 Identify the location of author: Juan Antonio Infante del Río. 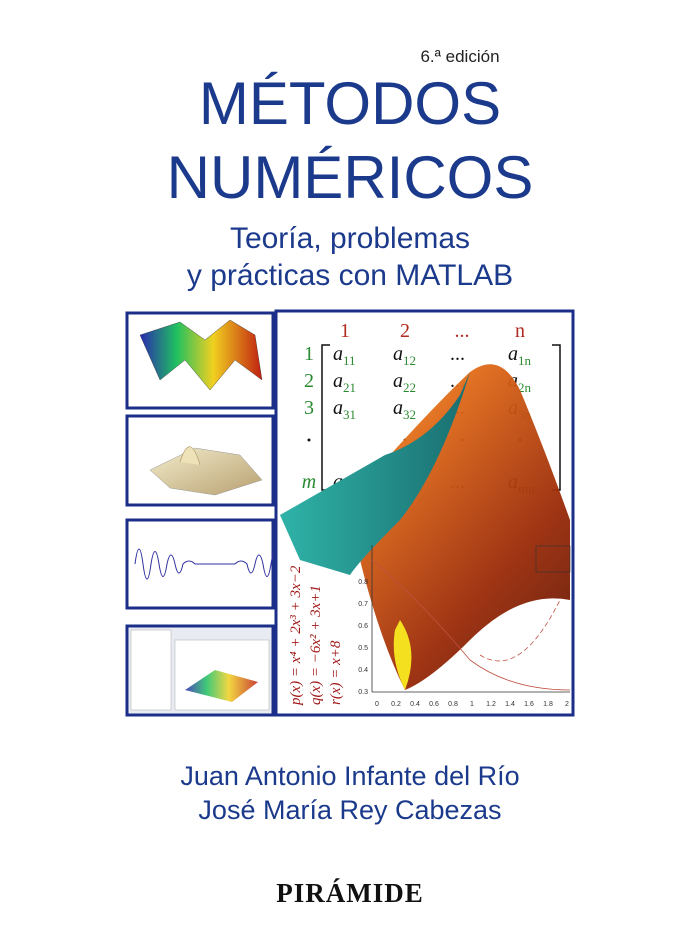
(349, 776).